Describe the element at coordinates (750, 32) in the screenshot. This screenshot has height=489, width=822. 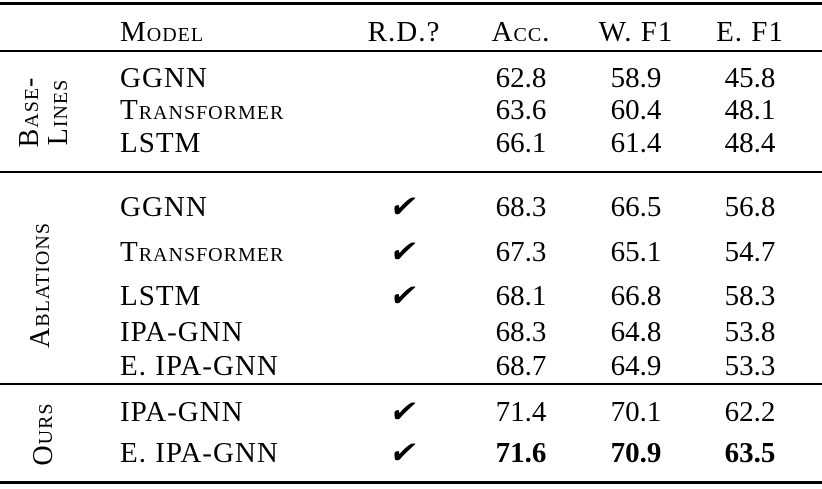
I see `header-ef1: E. F1` at that location.